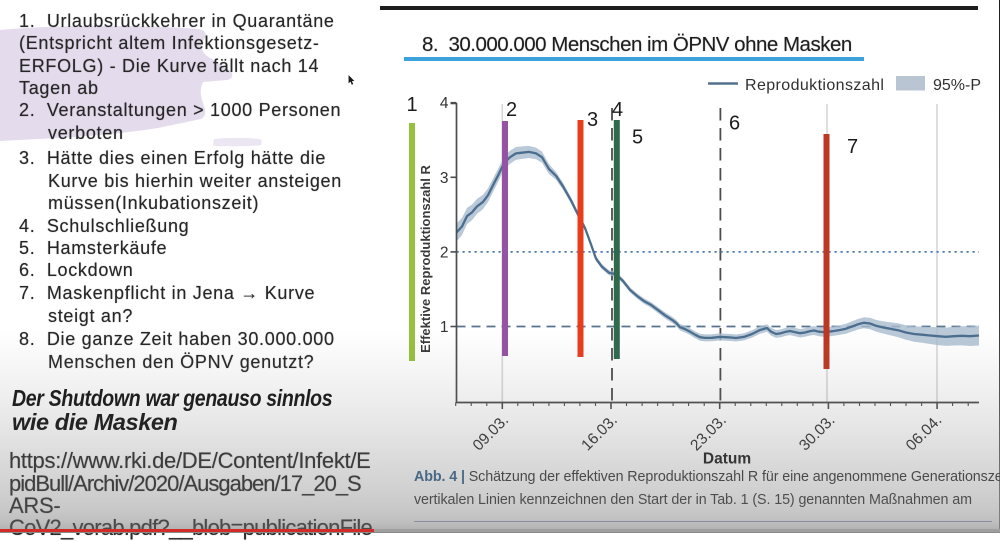 The image size is (1000, 541). What do you see at coordinates (852, 147) in the screenshot?
I see `svg-text: 7` at bounding box center [852, 147].